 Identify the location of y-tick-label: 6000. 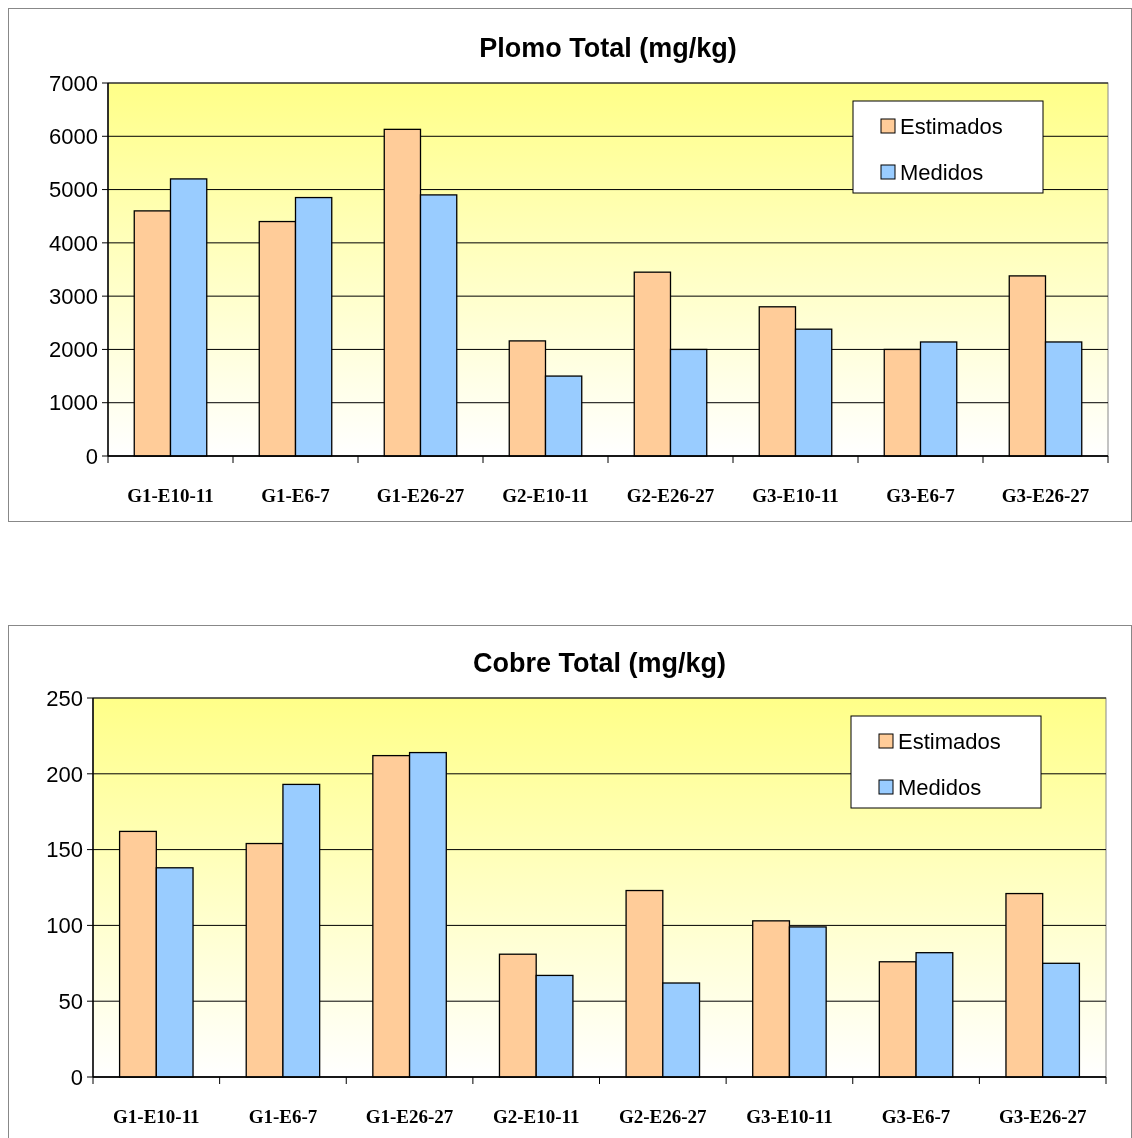
(73, 136).